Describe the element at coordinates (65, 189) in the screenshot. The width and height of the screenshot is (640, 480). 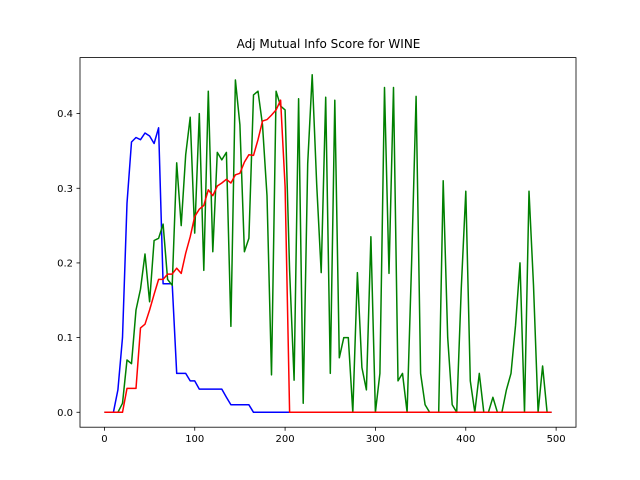
I see `y-tick-label: 0.3` at that location.